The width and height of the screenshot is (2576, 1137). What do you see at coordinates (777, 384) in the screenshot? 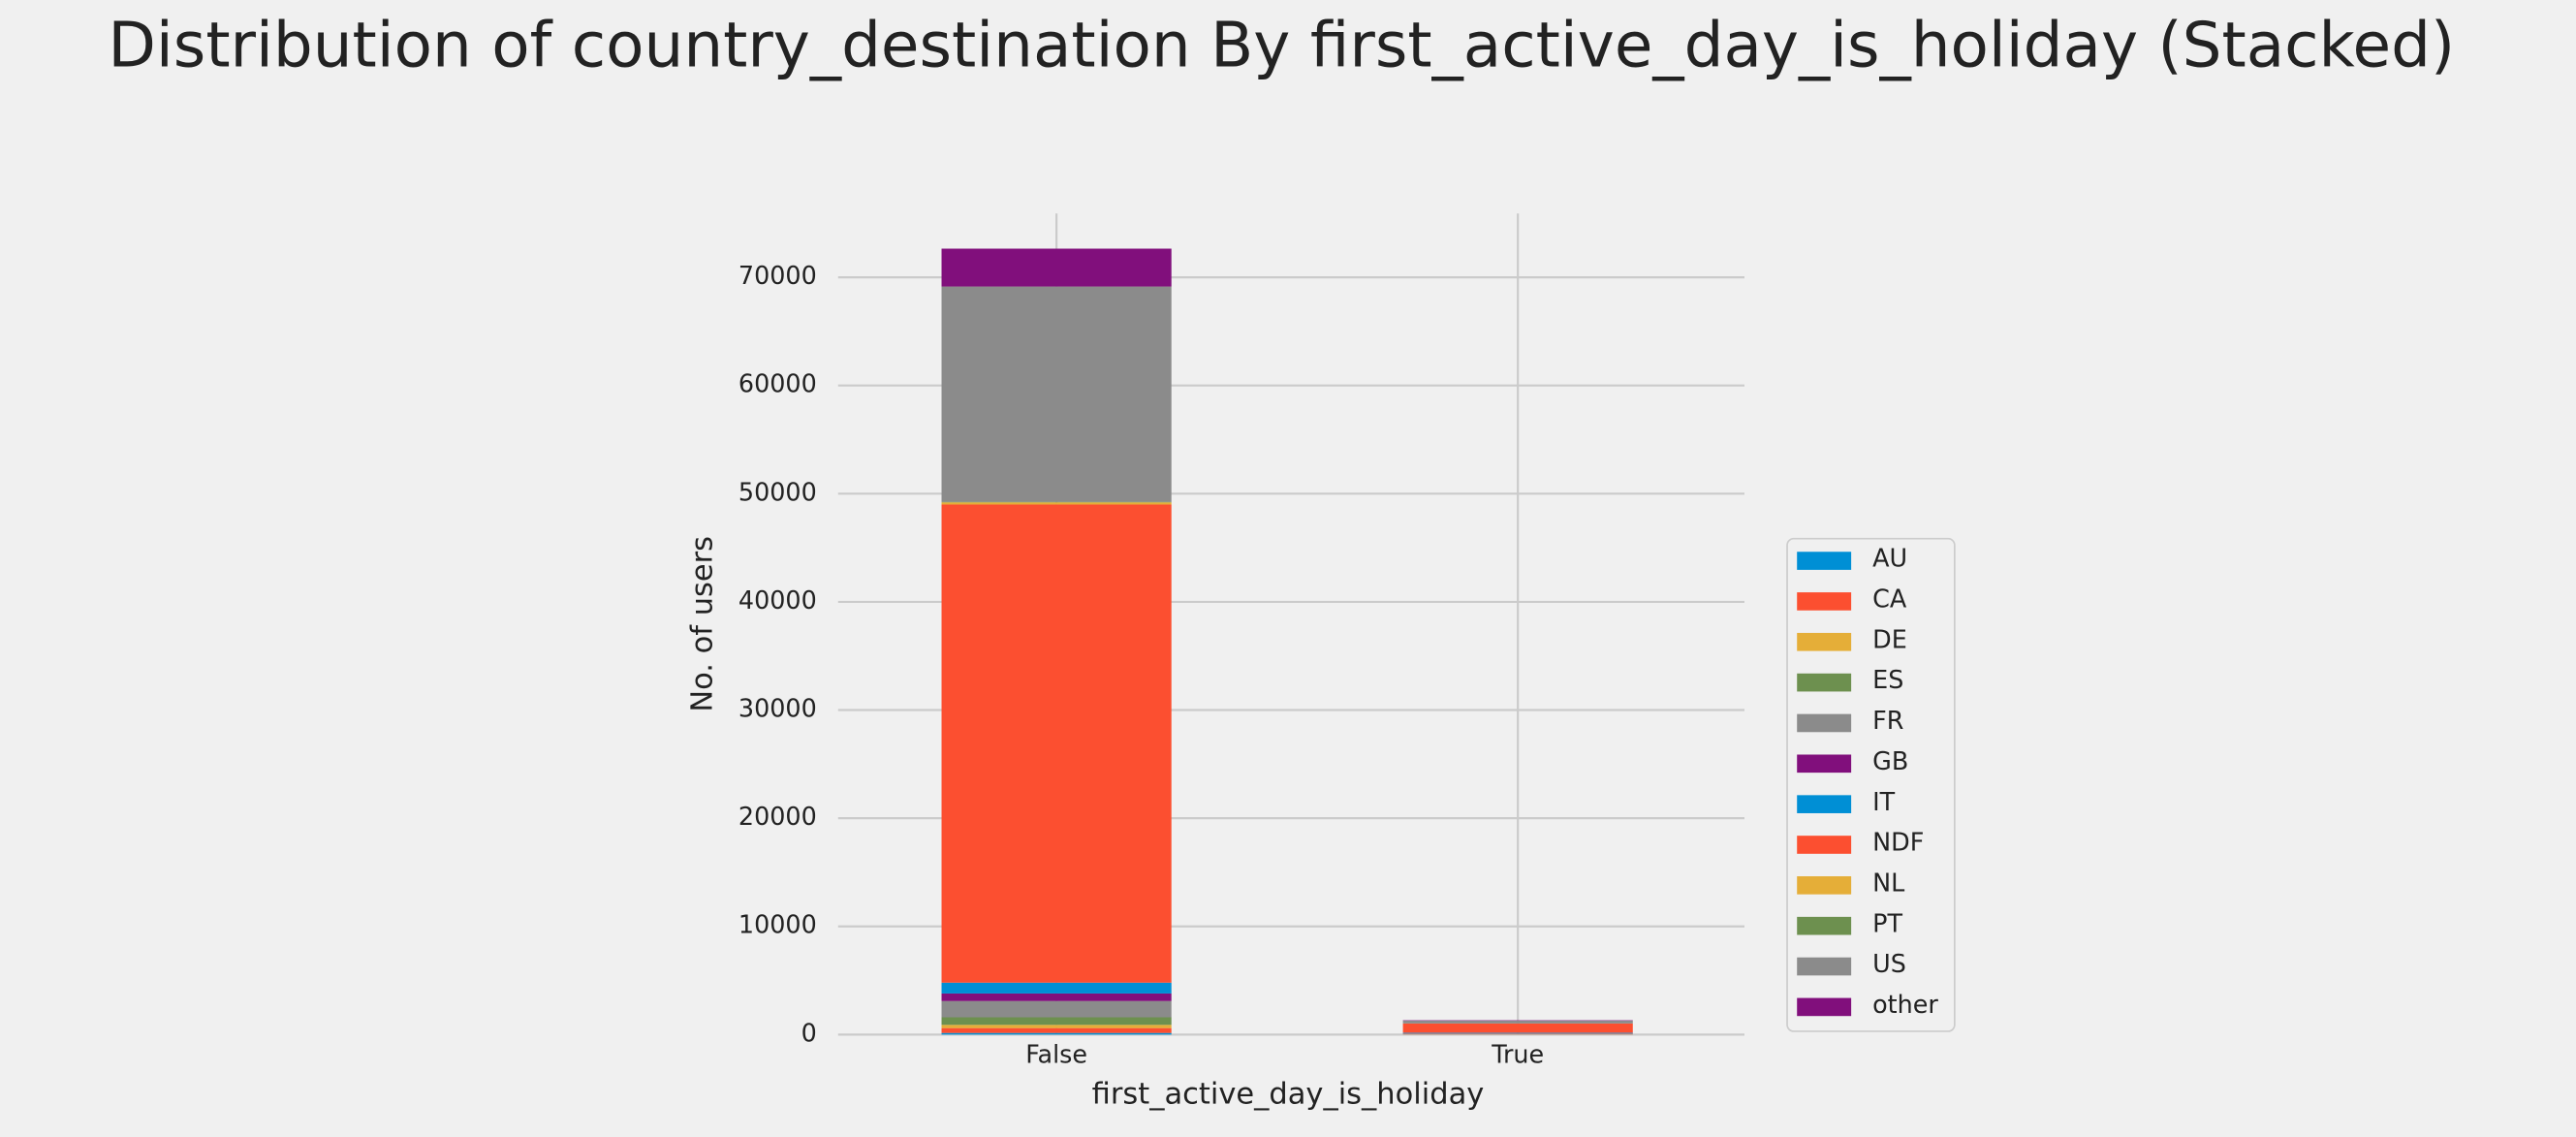
I see `y-tick-label: 60000` at bounding box center [777, 384].